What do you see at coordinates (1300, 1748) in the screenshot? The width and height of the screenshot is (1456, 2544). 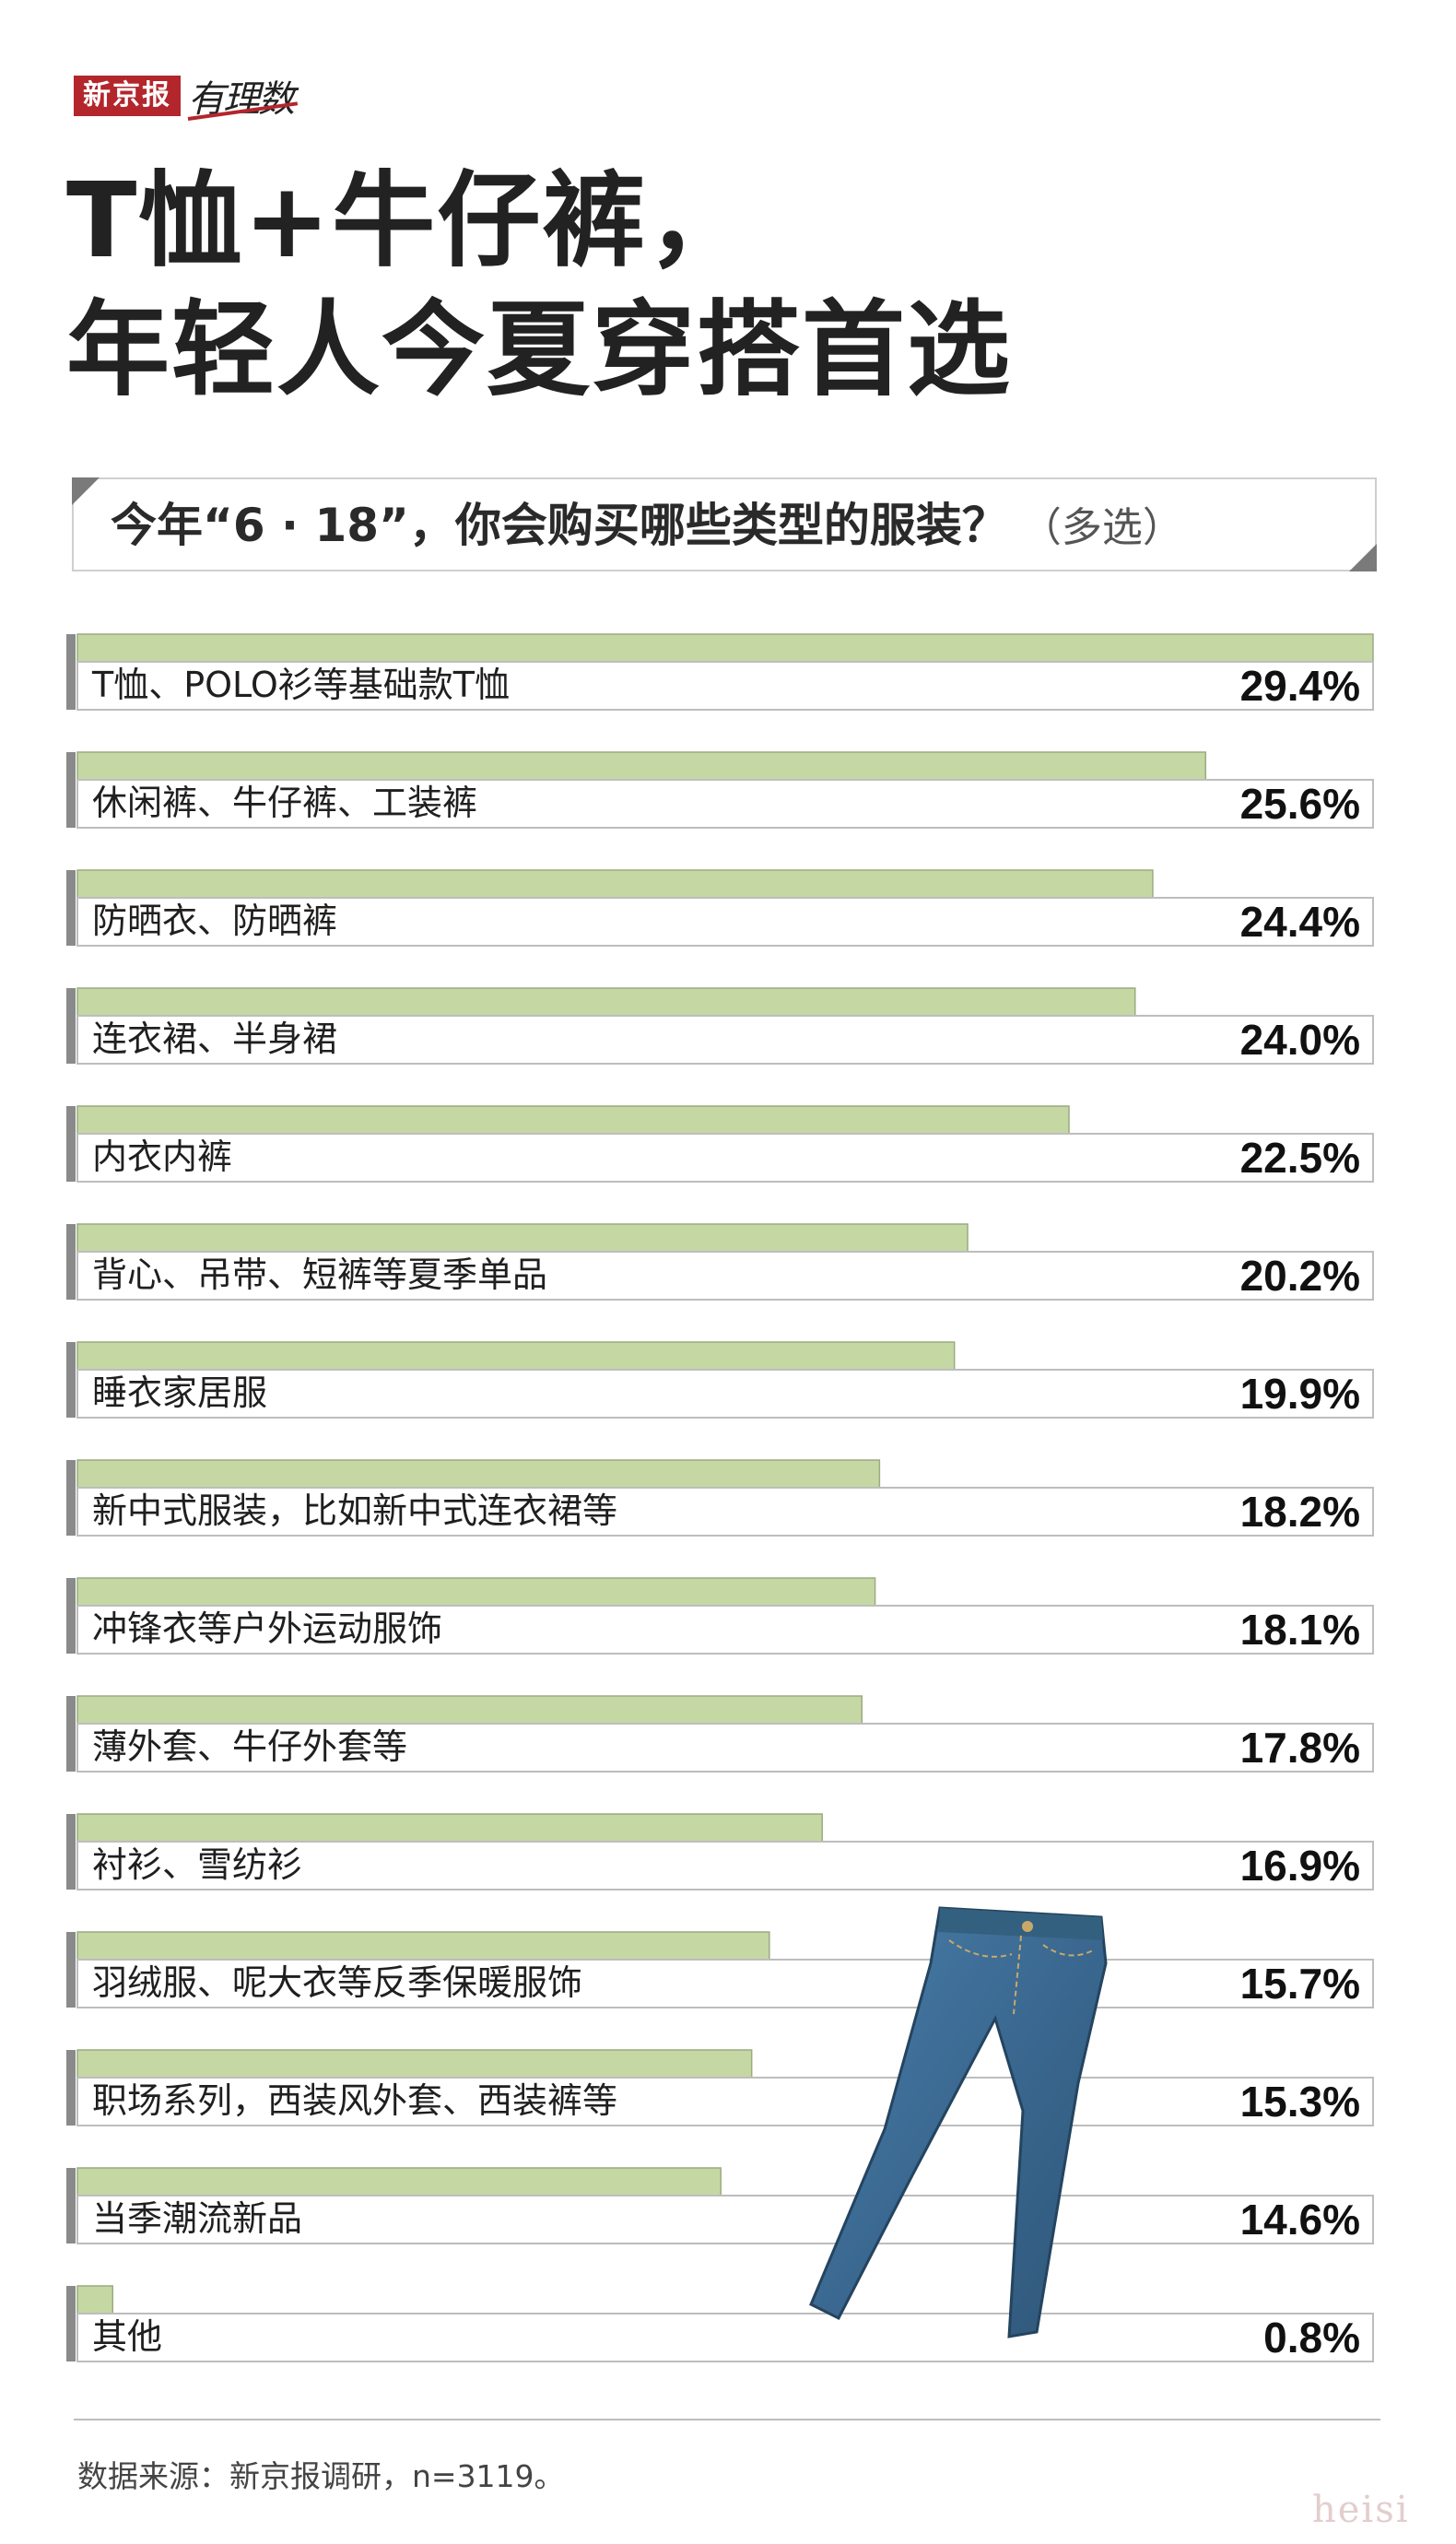 I see `value-label: 17.8%` at bounding box center [1300, 1748].